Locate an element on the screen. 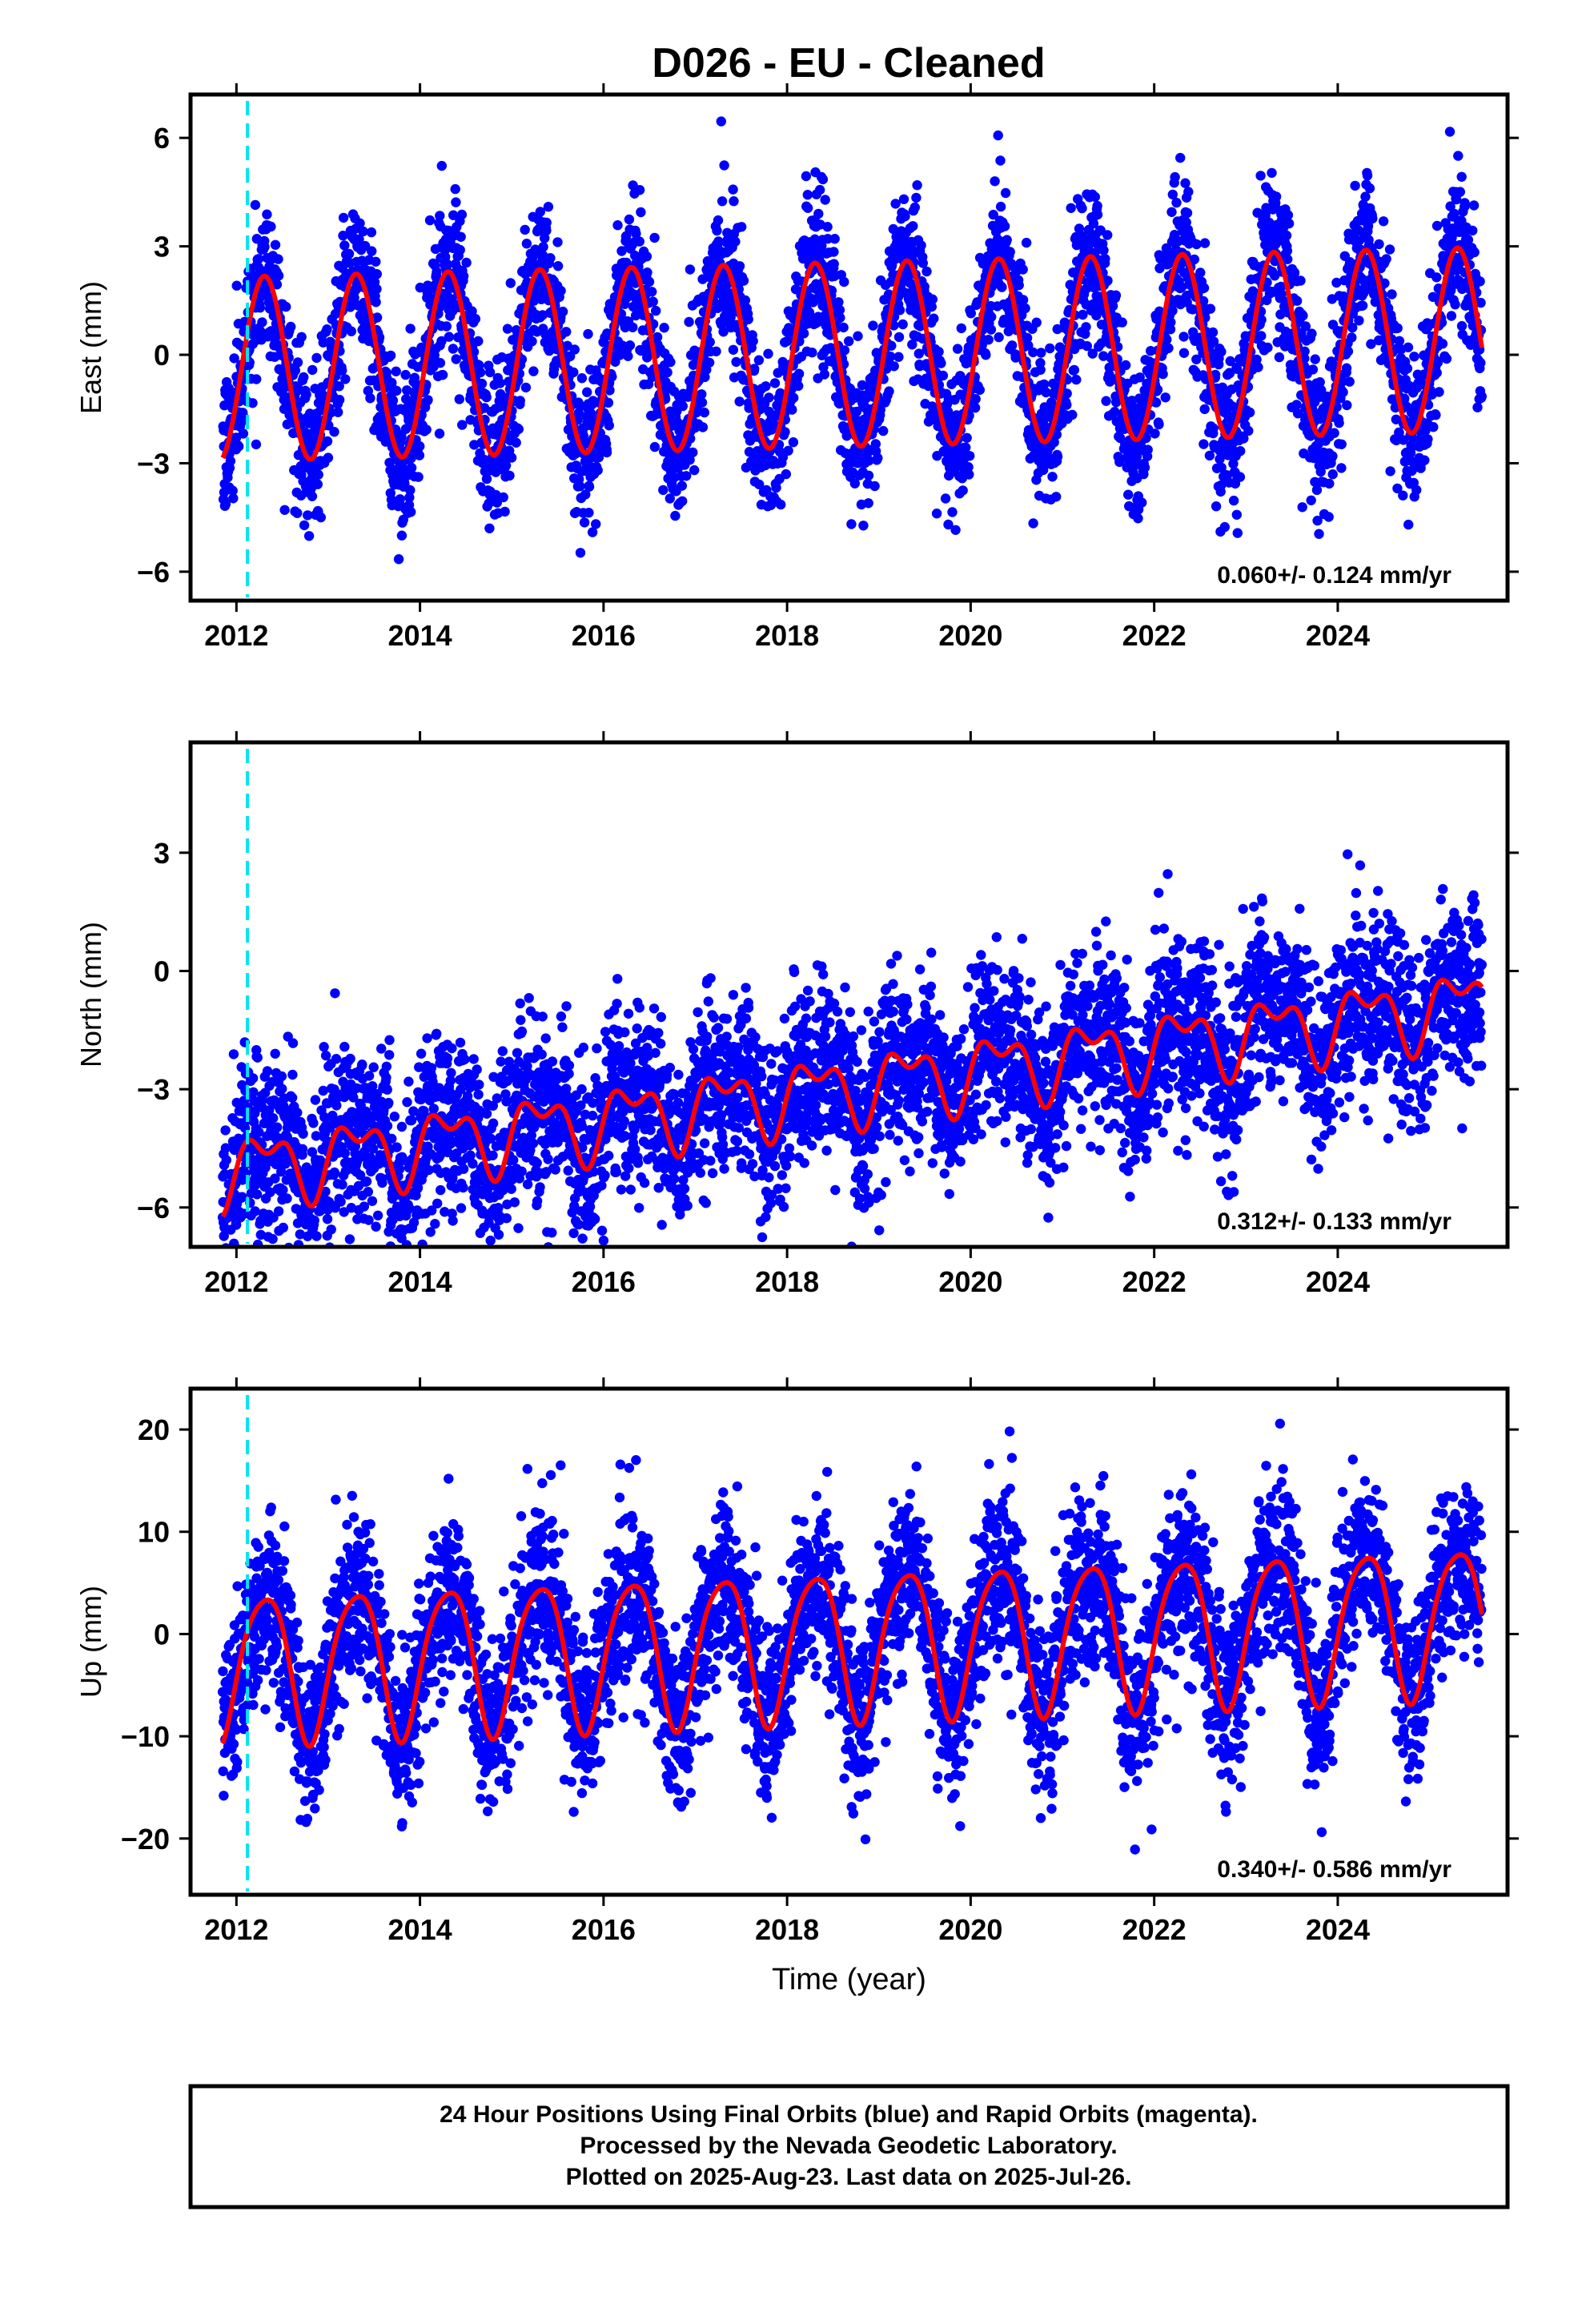 The width and height of the screenshot is (1582, 2324). y-axis-label: East (mm) is located at coordinates (91, 347).